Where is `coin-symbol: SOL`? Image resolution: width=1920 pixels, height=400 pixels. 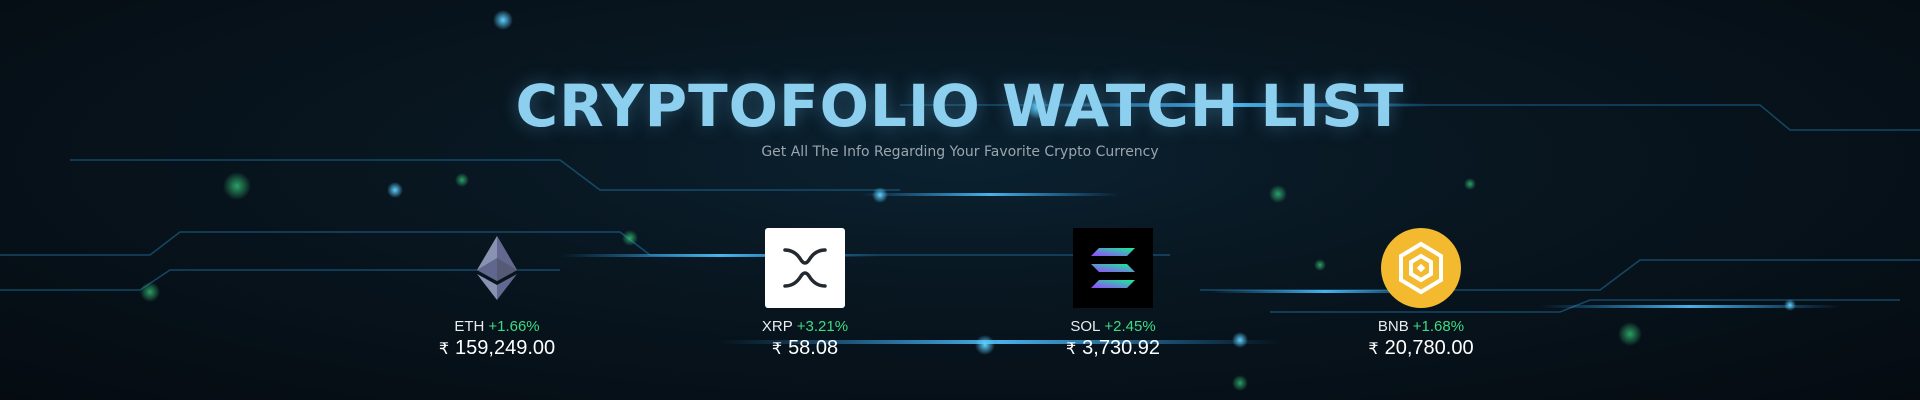
coin-symbol: SOL is located at coordinates (1085, 326).